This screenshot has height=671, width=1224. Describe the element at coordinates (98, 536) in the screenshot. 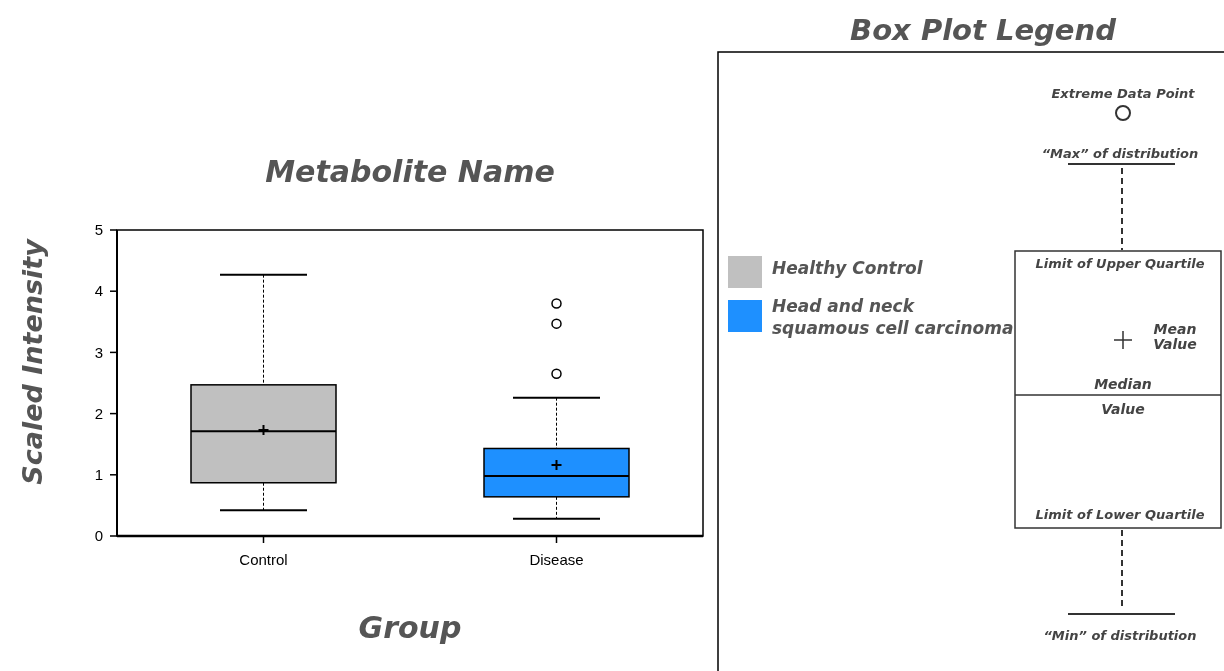

I see `y-tick-label: 0` at that location.